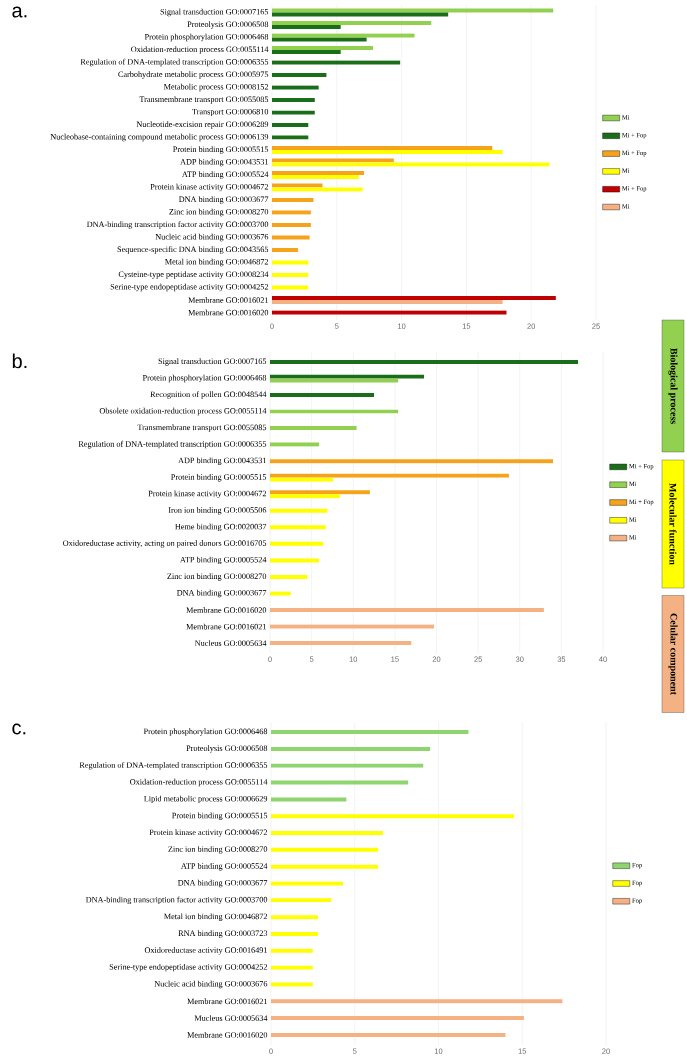 Image resolution: width=687 pixels, height=1062 pixels. I want to click on text: Molecular function, so click(673, 524).